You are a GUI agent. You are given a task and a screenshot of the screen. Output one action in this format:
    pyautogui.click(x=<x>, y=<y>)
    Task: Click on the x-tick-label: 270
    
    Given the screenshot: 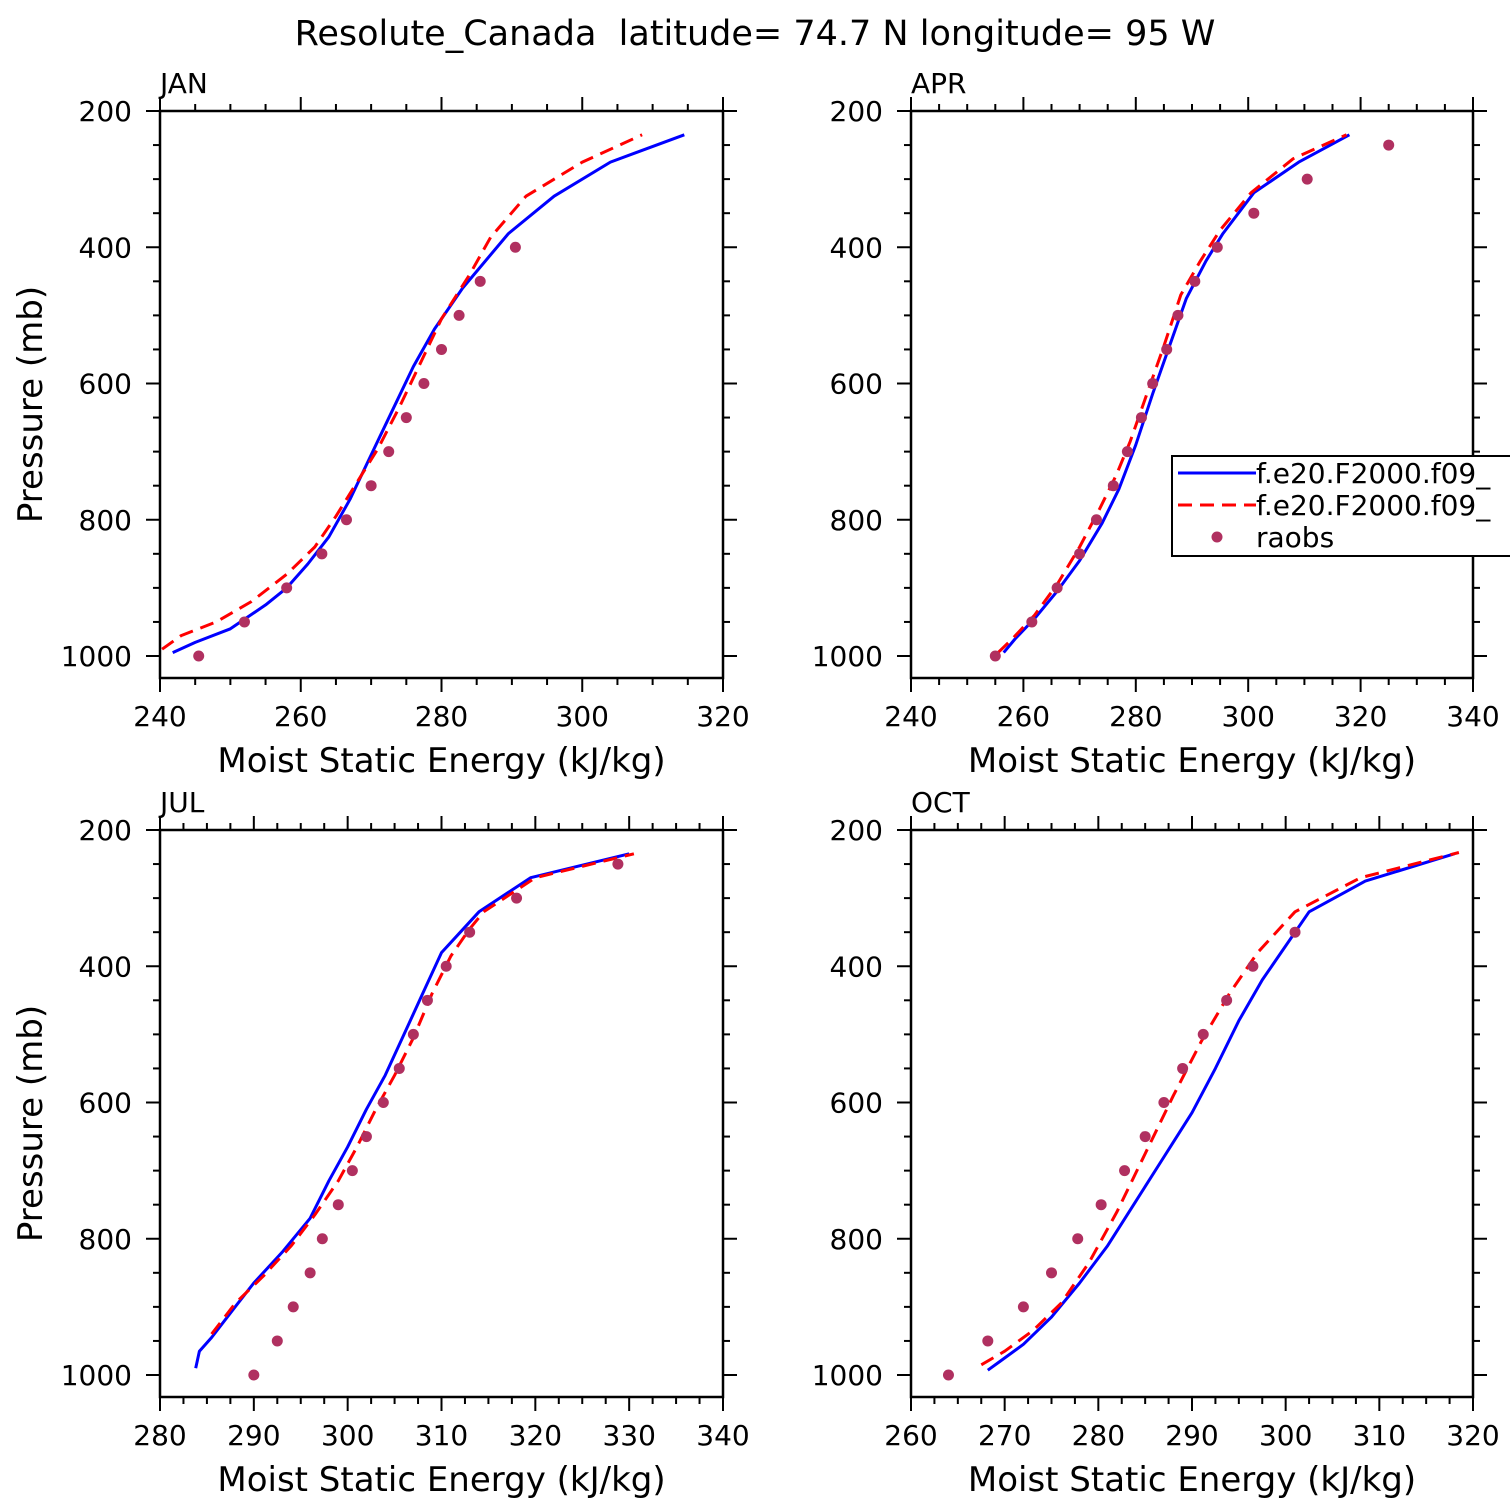 What is the action you would take?
    pyautogui.click(x=1004, y=1435)
    